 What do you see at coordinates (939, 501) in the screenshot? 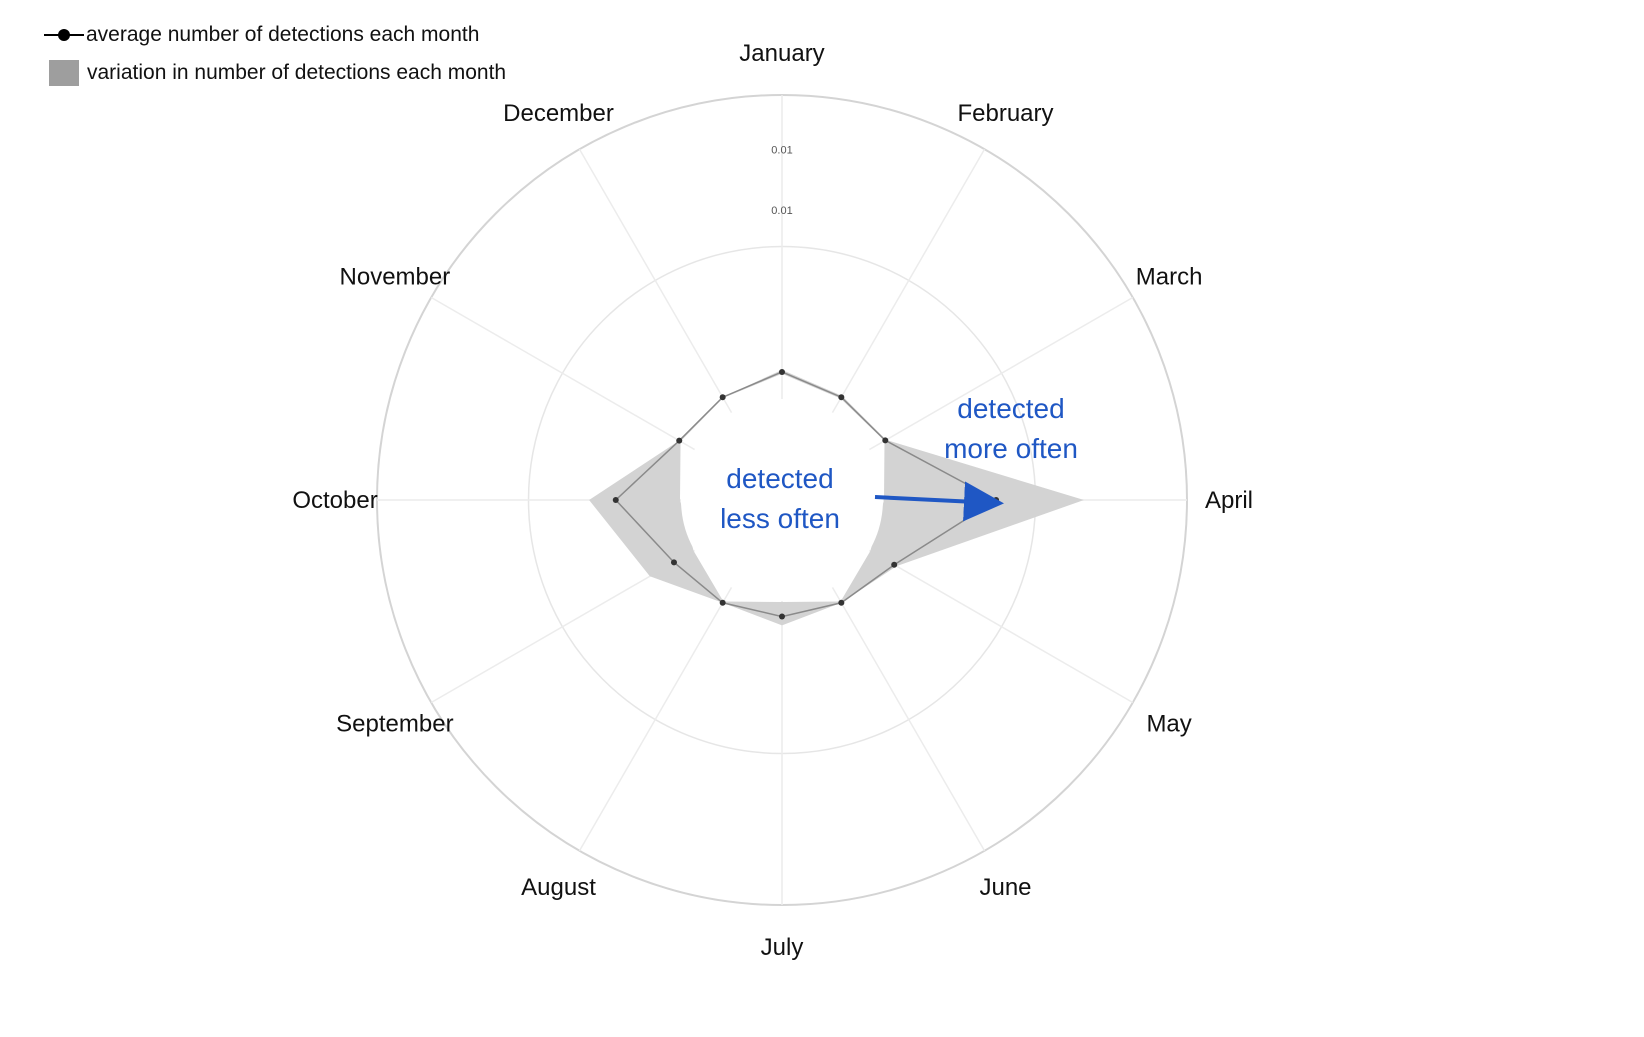
I see `annotation-arrow` at bounding box center [939, 501].